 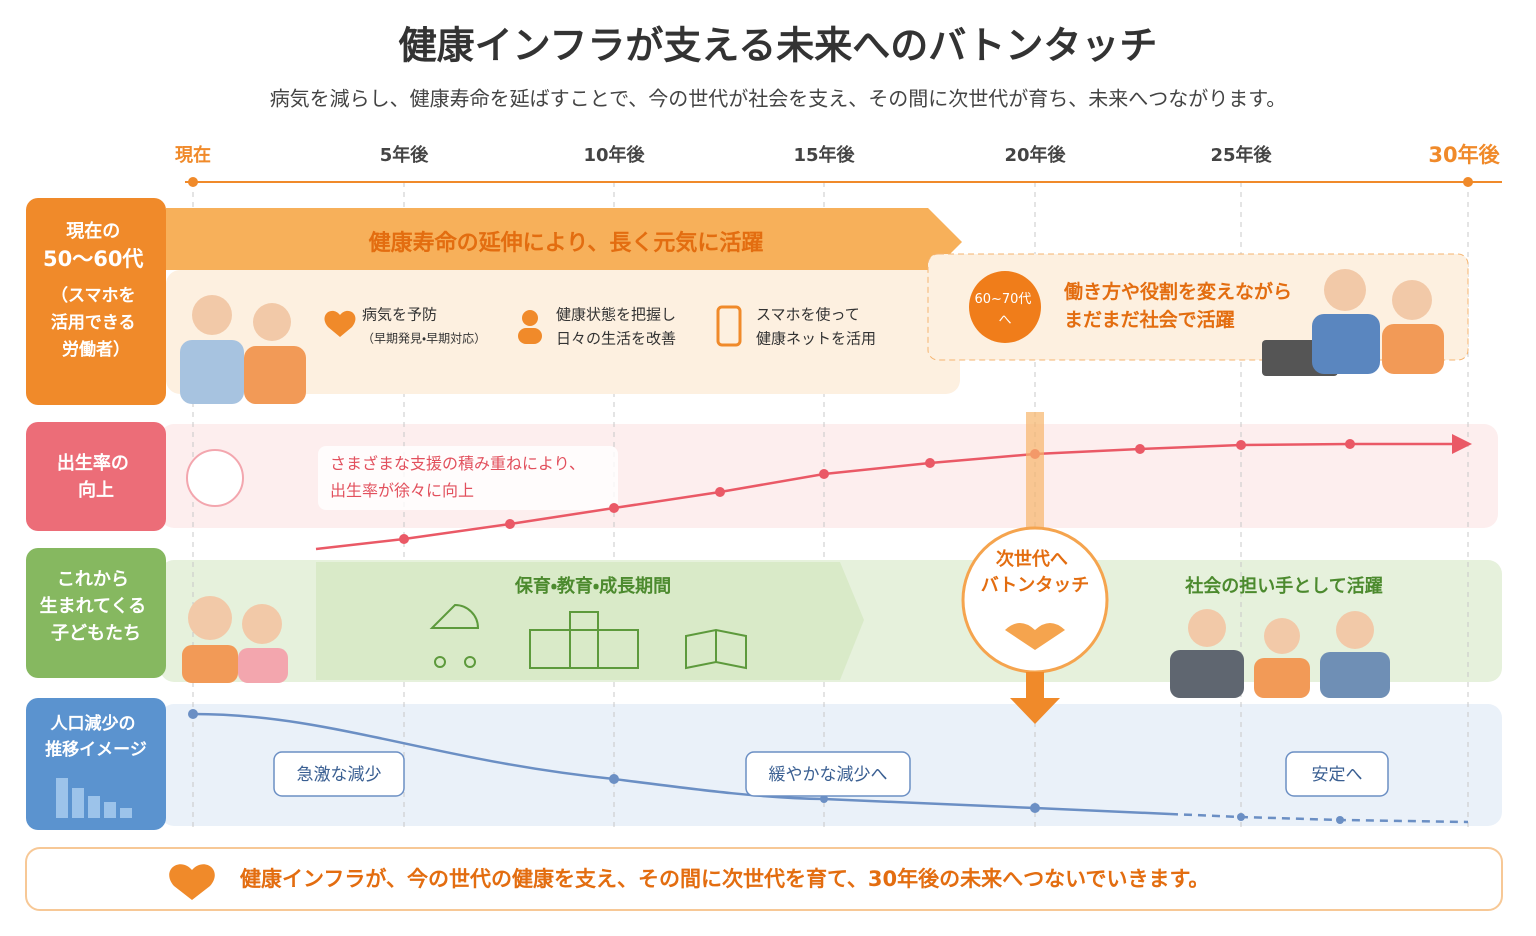 I want to click on row-label-box, so click(x=96, y=301).